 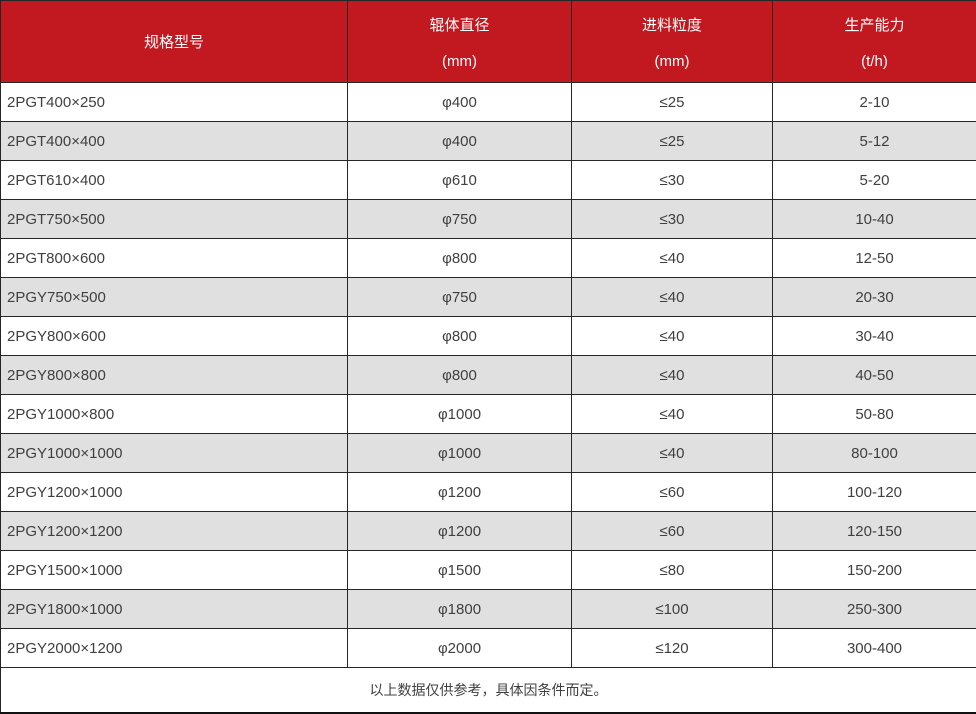 What do you see at coordinates (874, 141) in the screenshot?
I see `cell-capacity: 5-12` at bounding box center [874, 141].